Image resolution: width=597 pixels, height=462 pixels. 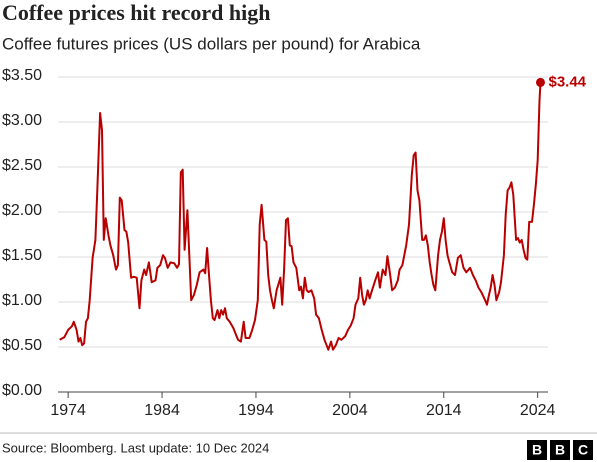 I want to click on y-tick-label: $1.50, so click(x=22, y=255).